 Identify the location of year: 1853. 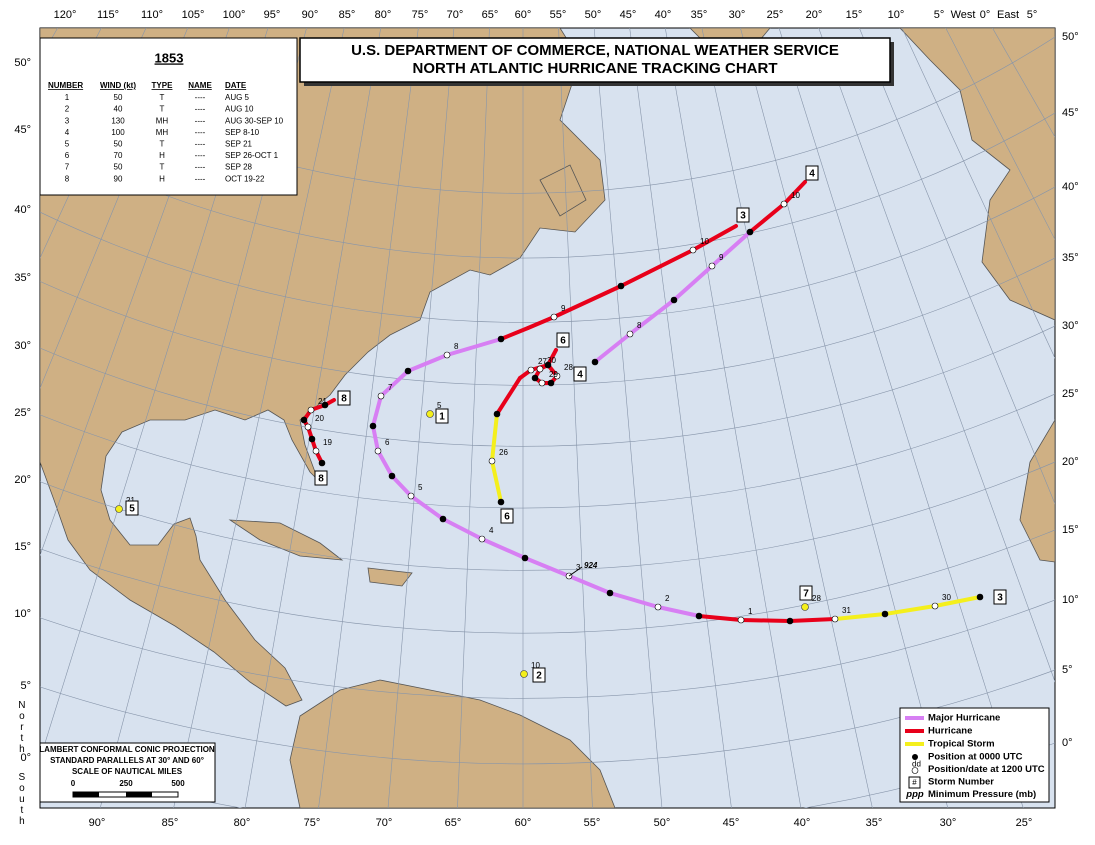
(169, 57).